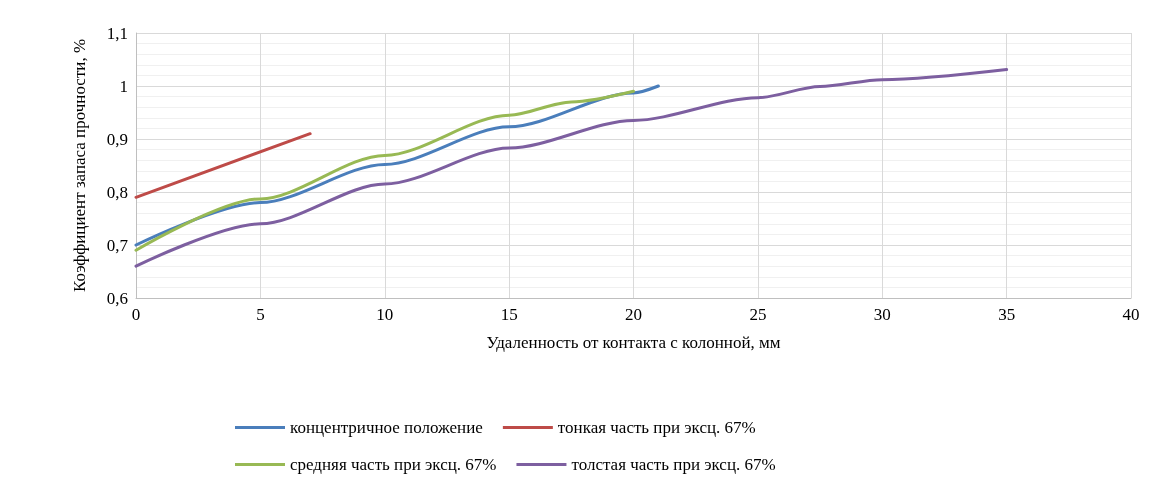  What do you see at coordinates (1131, 314) in the screenshot?
I see `x-tick-label: 40` at bounding box center [1131, 314].